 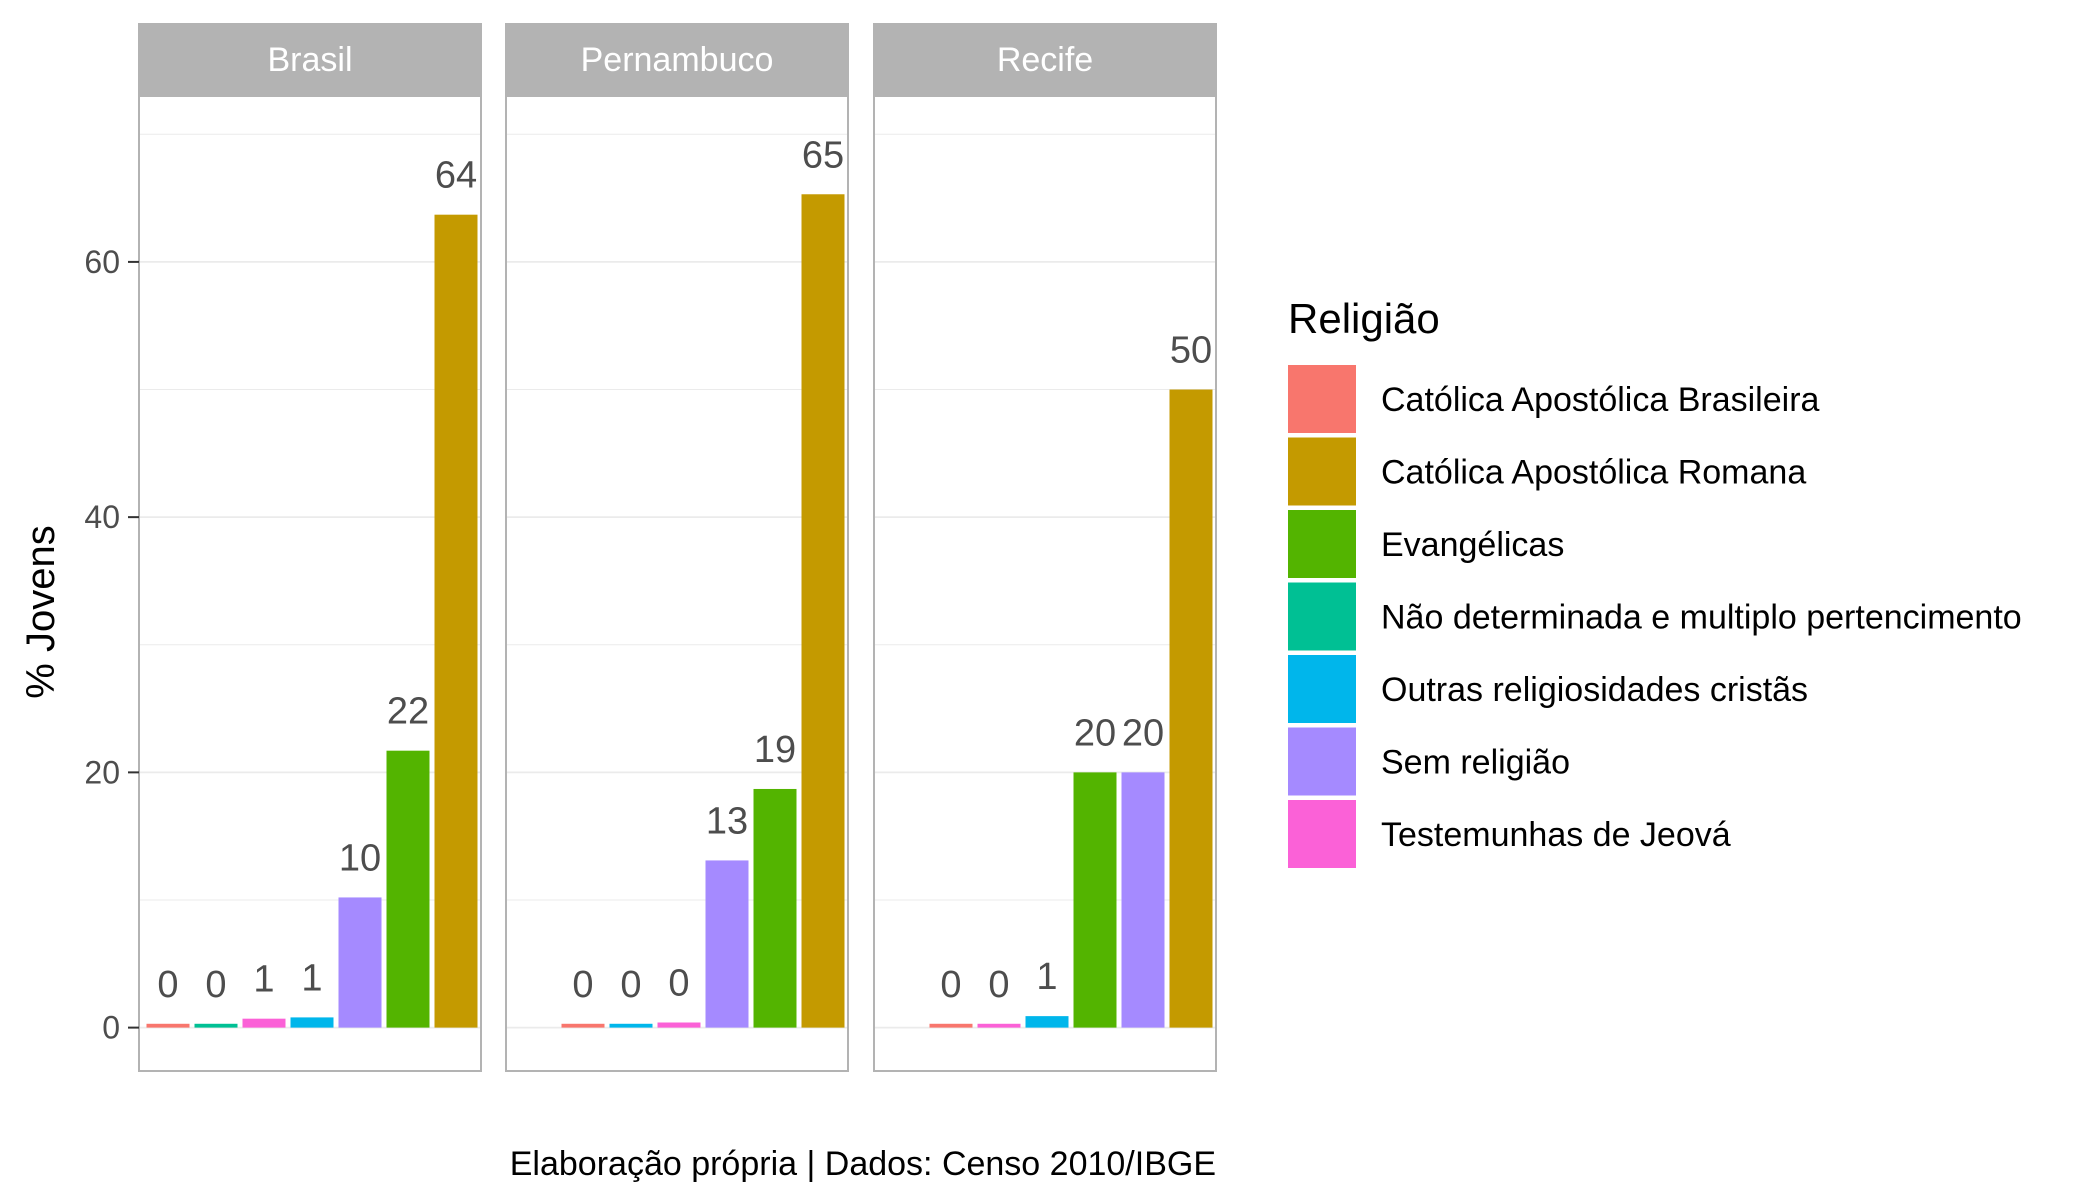 What do you see at coordinates (823, 155) in the screenshot?
I see `data-label: 65` at bounding box center [823, 155].